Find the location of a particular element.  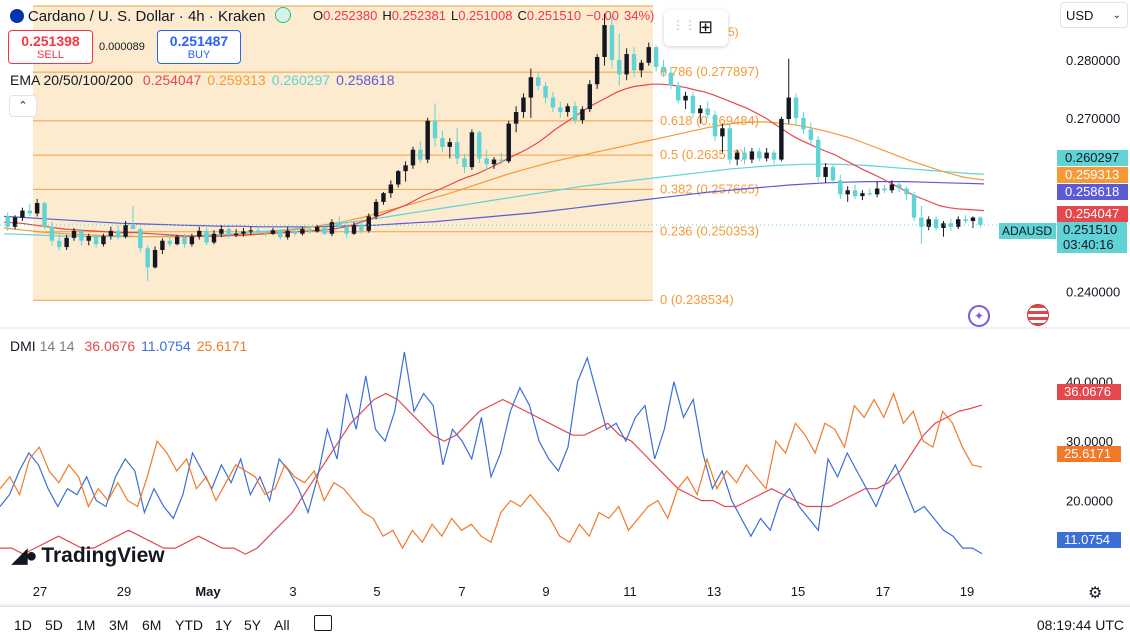

timeframe-button: 1M is located at coordinates (86, 625).